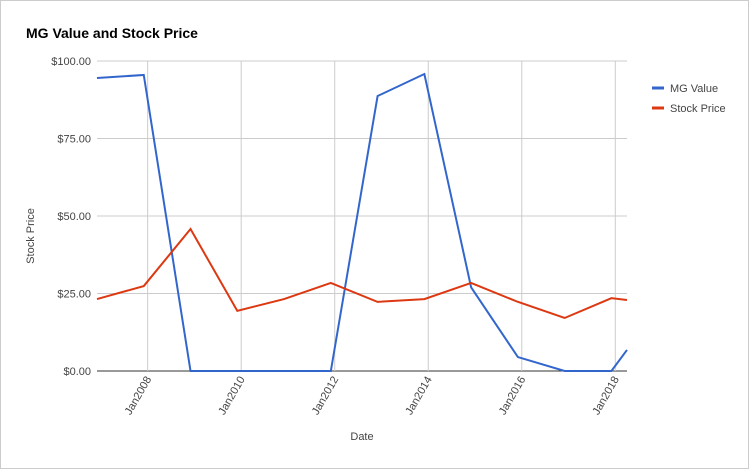 This screenshot has height=469, width=749. I want to click on y-tick-label: $25.00, so click(74, 295).